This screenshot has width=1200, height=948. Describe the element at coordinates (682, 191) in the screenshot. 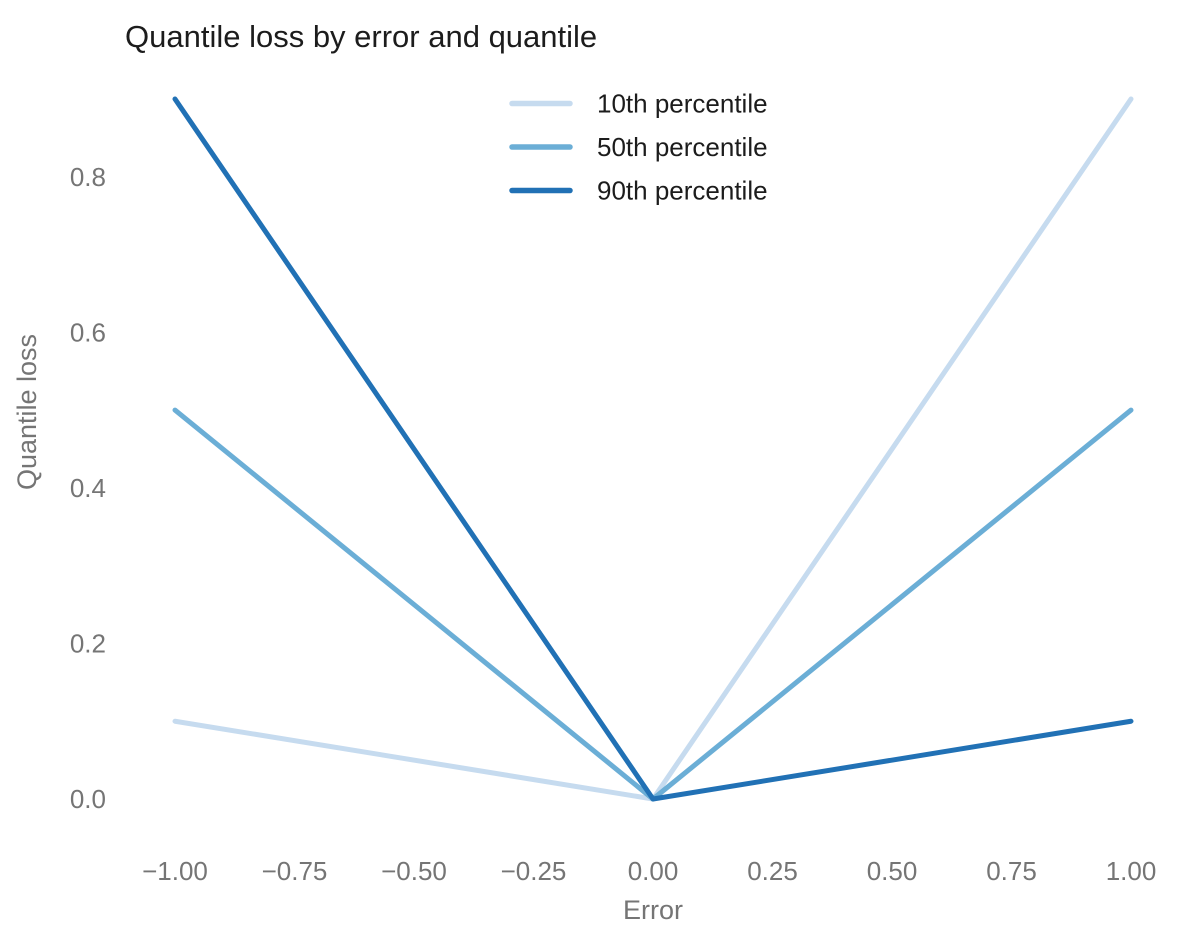

I see `legend-label: 90th percentile` at that location.